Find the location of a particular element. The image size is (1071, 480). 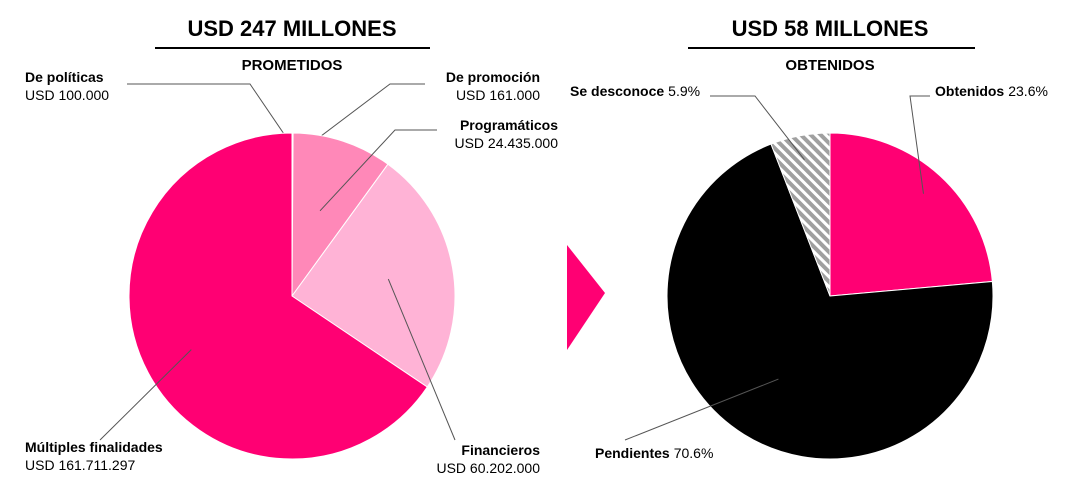

slice-label-group: Se desconoce 5.9% is located at coordinates (635, 91).